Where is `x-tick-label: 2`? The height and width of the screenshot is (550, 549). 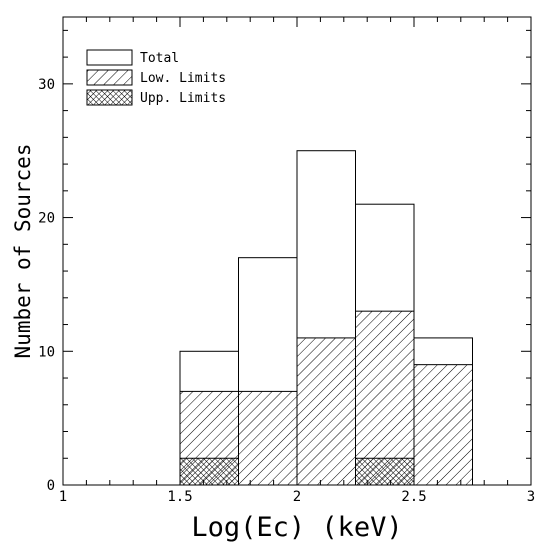 x-tick-label: 2 is located at coordinates (297, 497).